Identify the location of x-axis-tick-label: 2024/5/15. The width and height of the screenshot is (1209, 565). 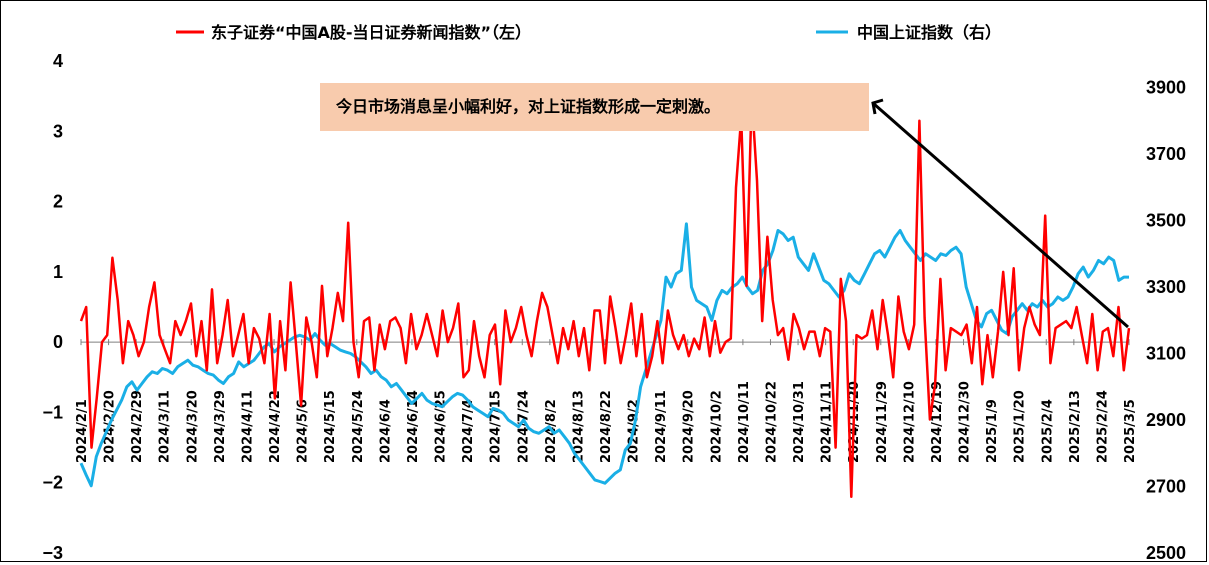
(330, 426).